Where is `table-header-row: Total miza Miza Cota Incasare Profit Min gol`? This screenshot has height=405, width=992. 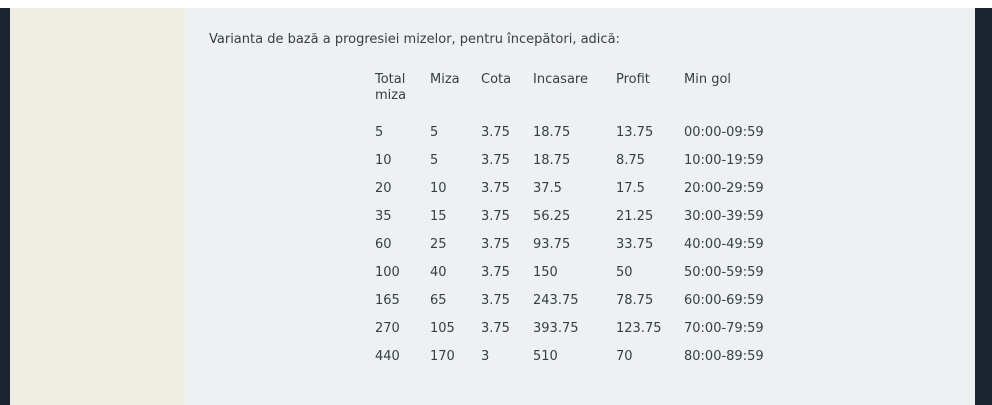
table-header-row: Total miza Miza Cota Incasare Profit Min gol is located at coordinates (584, 95).